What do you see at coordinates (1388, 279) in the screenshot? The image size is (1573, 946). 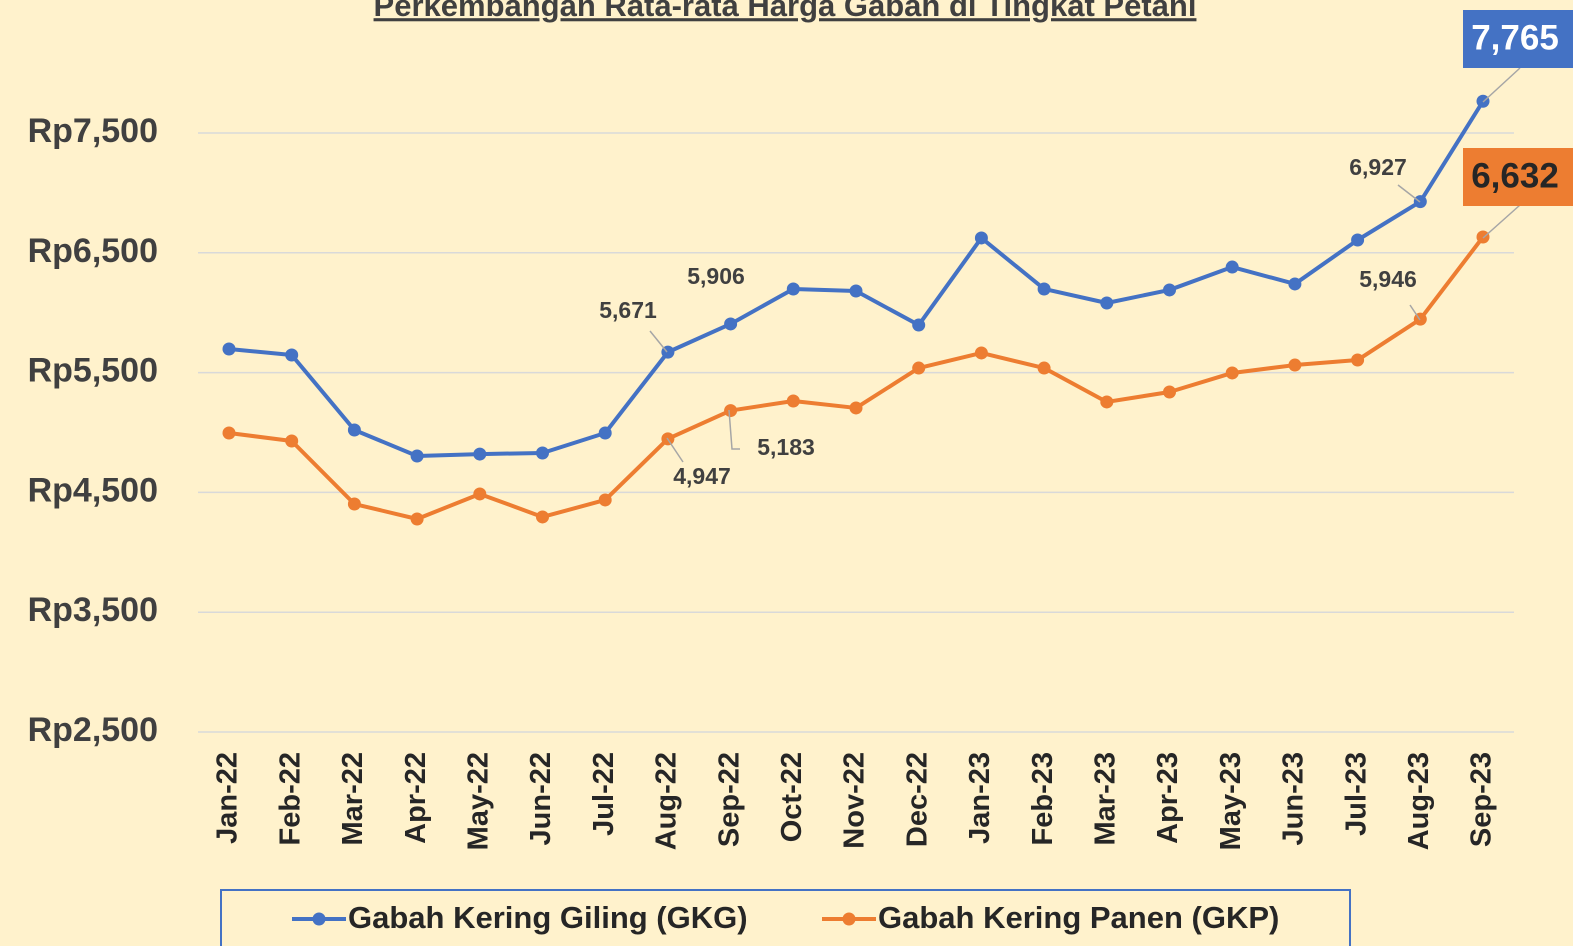 I see `data-label: 5,946` at bounding box center [1388, 279].